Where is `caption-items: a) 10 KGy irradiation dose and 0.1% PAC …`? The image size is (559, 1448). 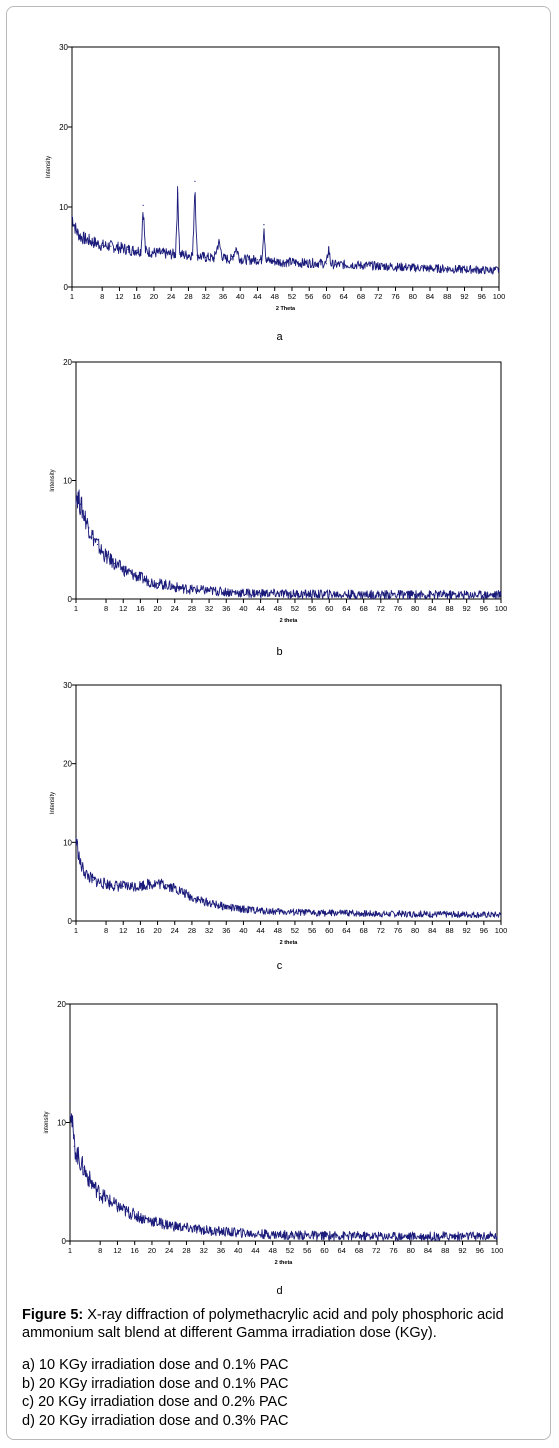
caption-items: a) 10 KGy irradiation dose and 0.1% PAC … is located at coordinates (282, 1393).